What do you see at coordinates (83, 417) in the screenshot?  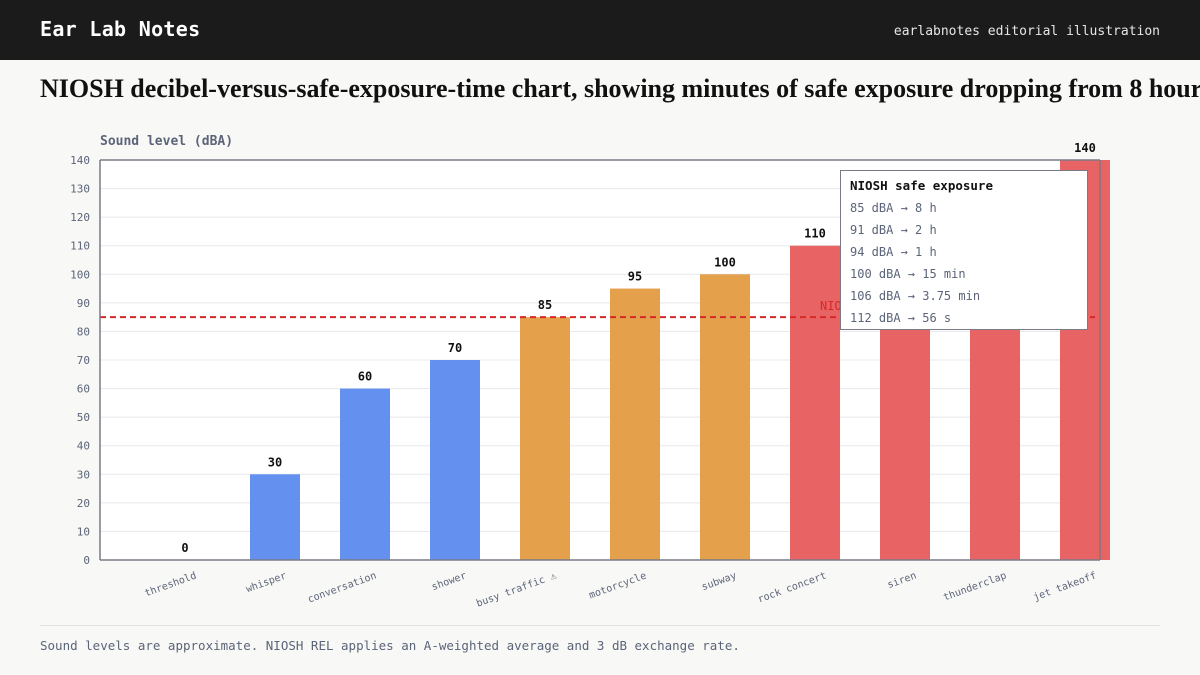 I see `y-tick-label: 50` at bounding box center [83, 417].